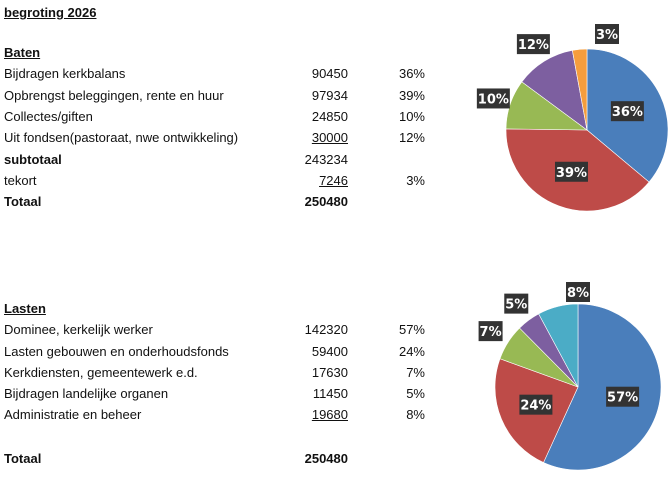 The image size is (671, 481). Describe the element at coordinates (415, 180) in the screenshot. I see `tekort-pct: 3%` at that location.